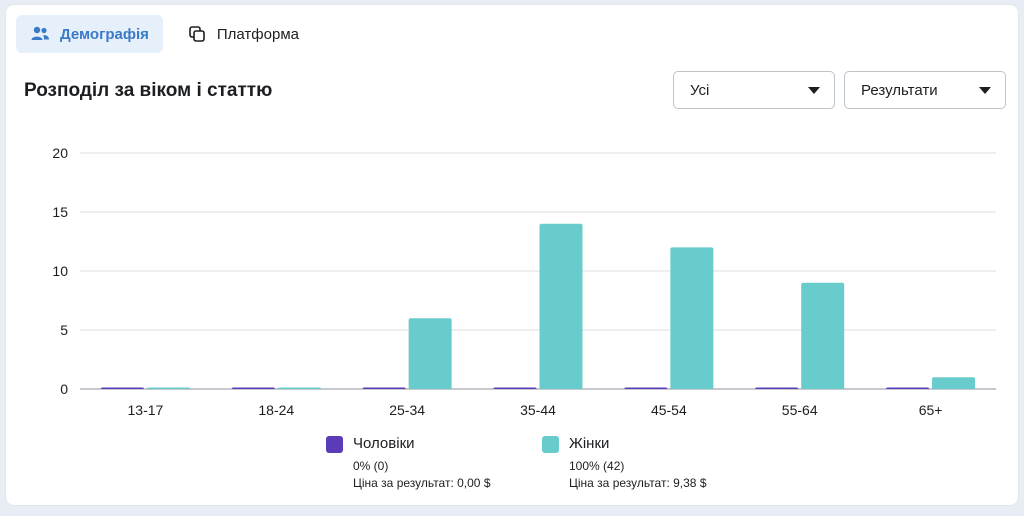 The height and width of the screenshot is (516, 1024). I want to click on legend-swatch-women, so click(550, 444).